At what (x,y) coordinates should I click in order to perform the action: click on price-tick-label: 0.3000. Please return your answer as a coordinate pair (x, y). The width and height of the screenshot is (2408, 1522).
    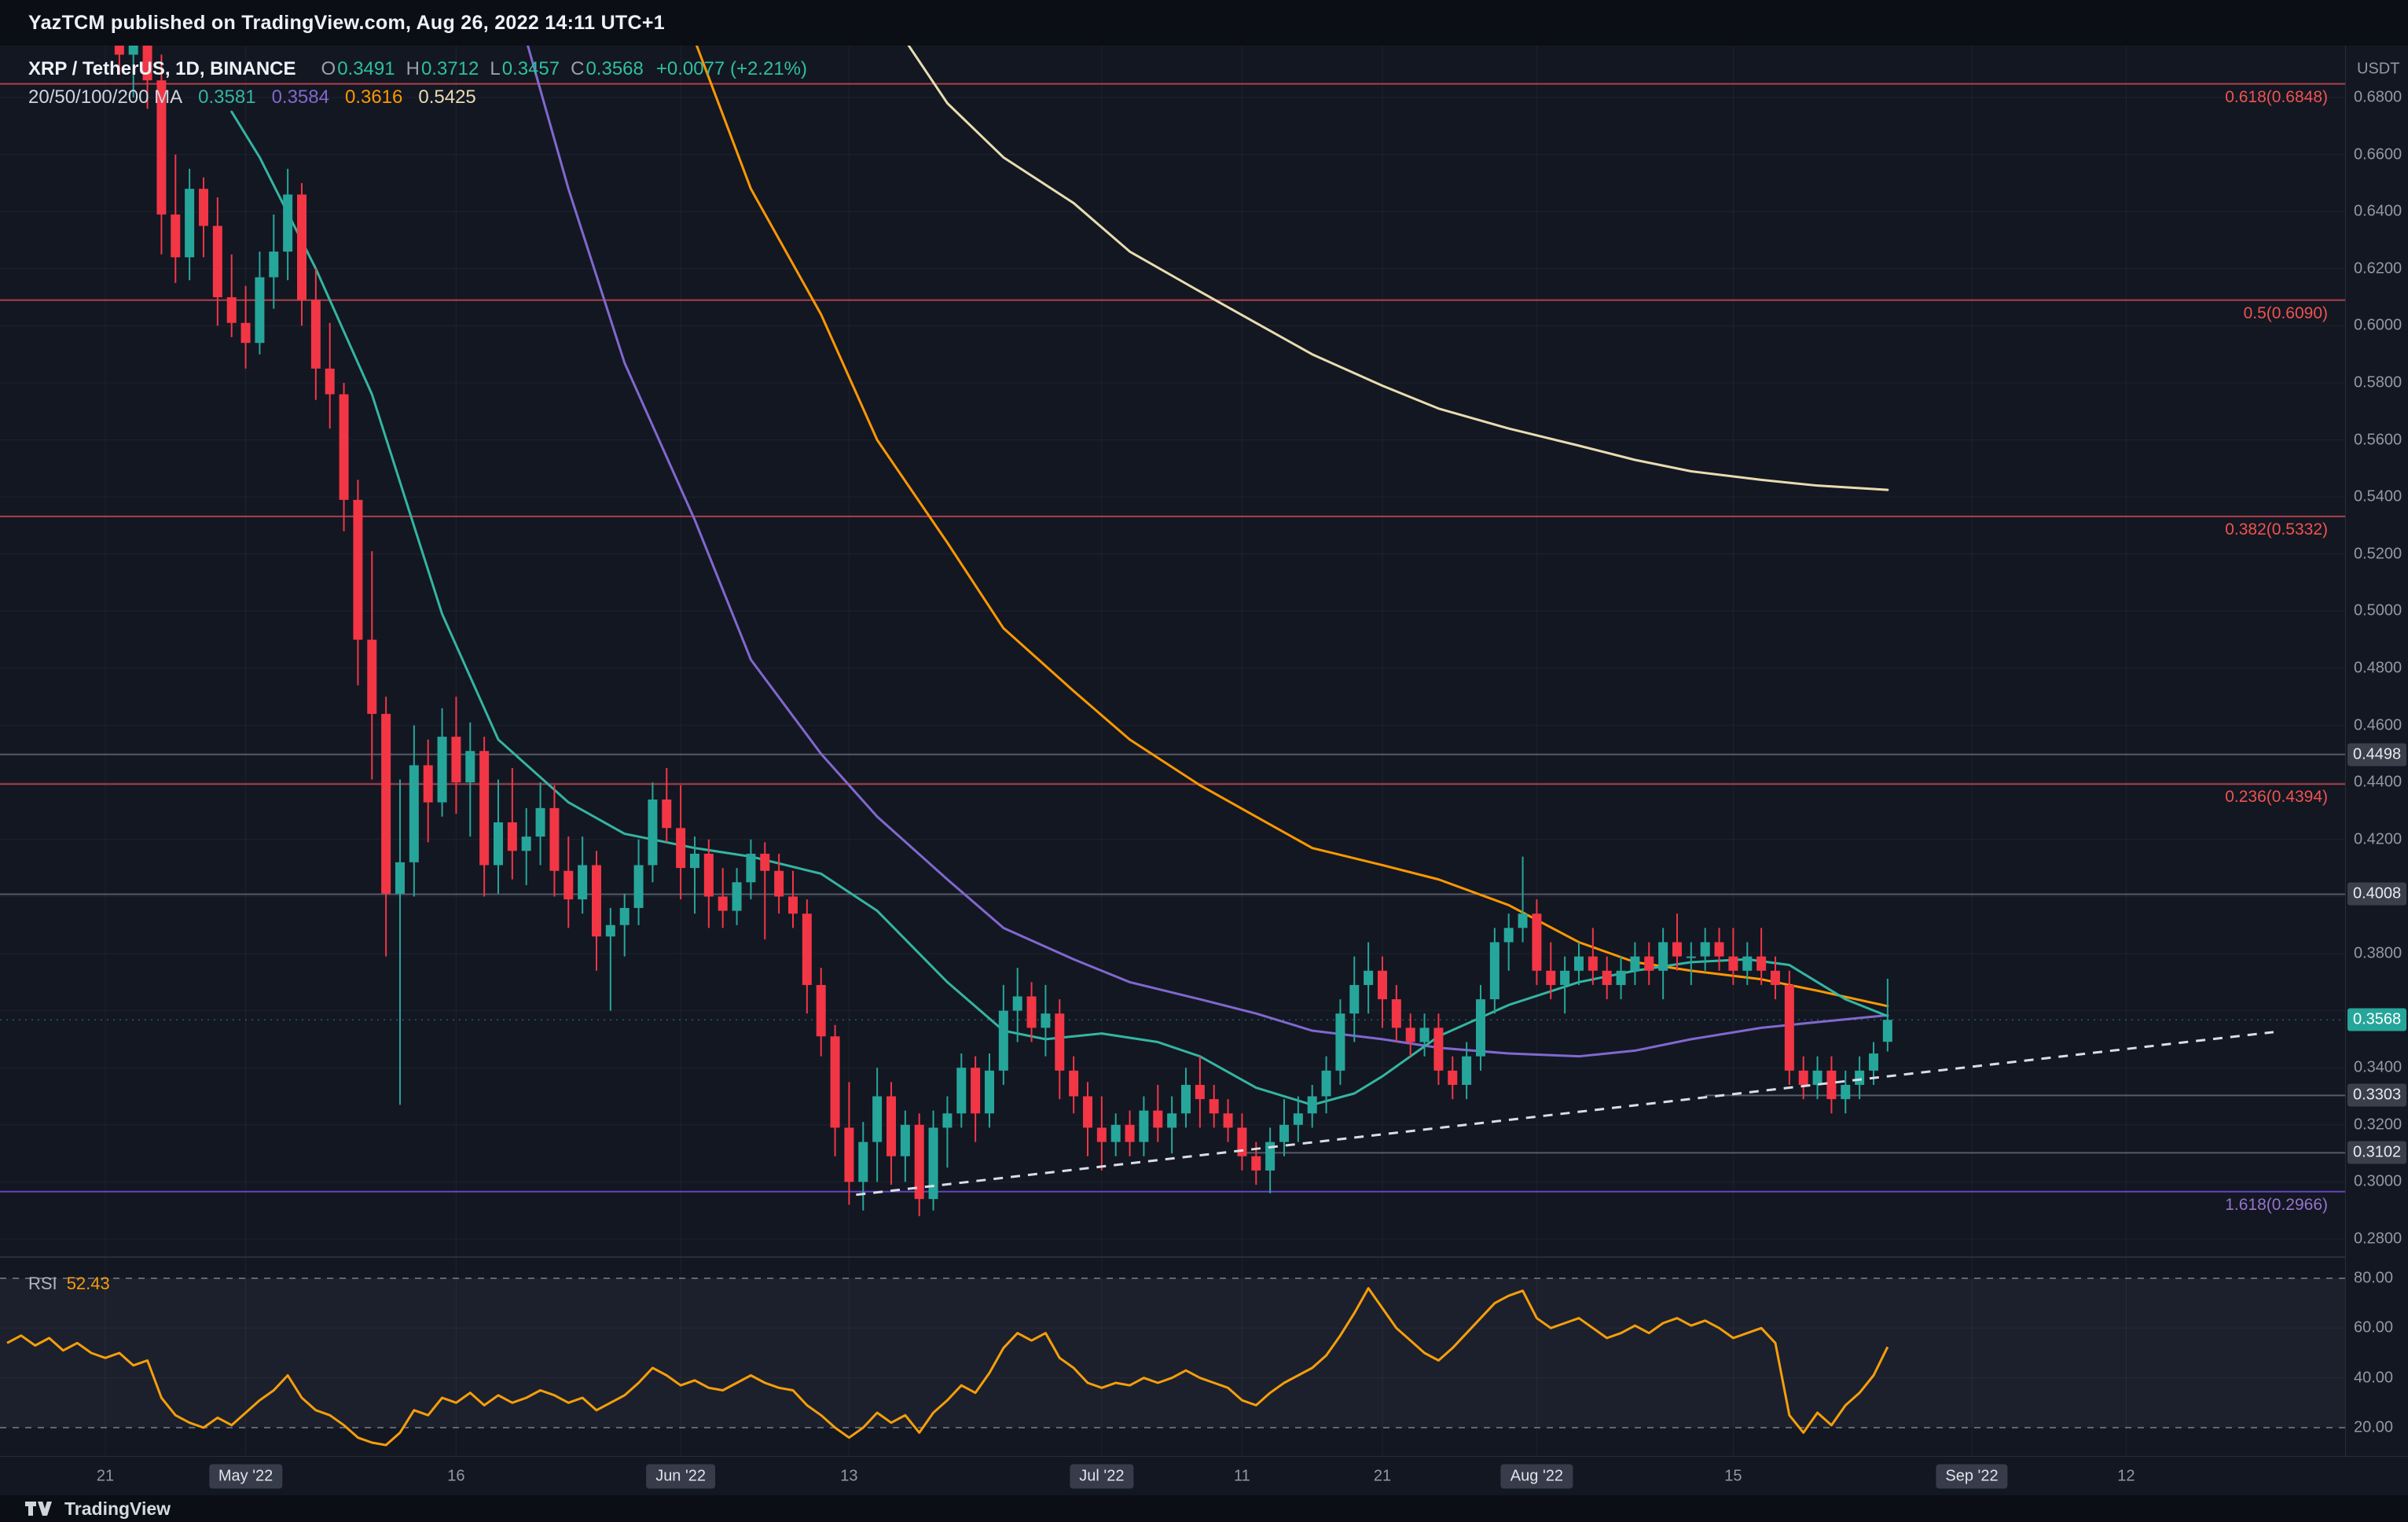
    Looking at the image, I should click on (2378, 1181).